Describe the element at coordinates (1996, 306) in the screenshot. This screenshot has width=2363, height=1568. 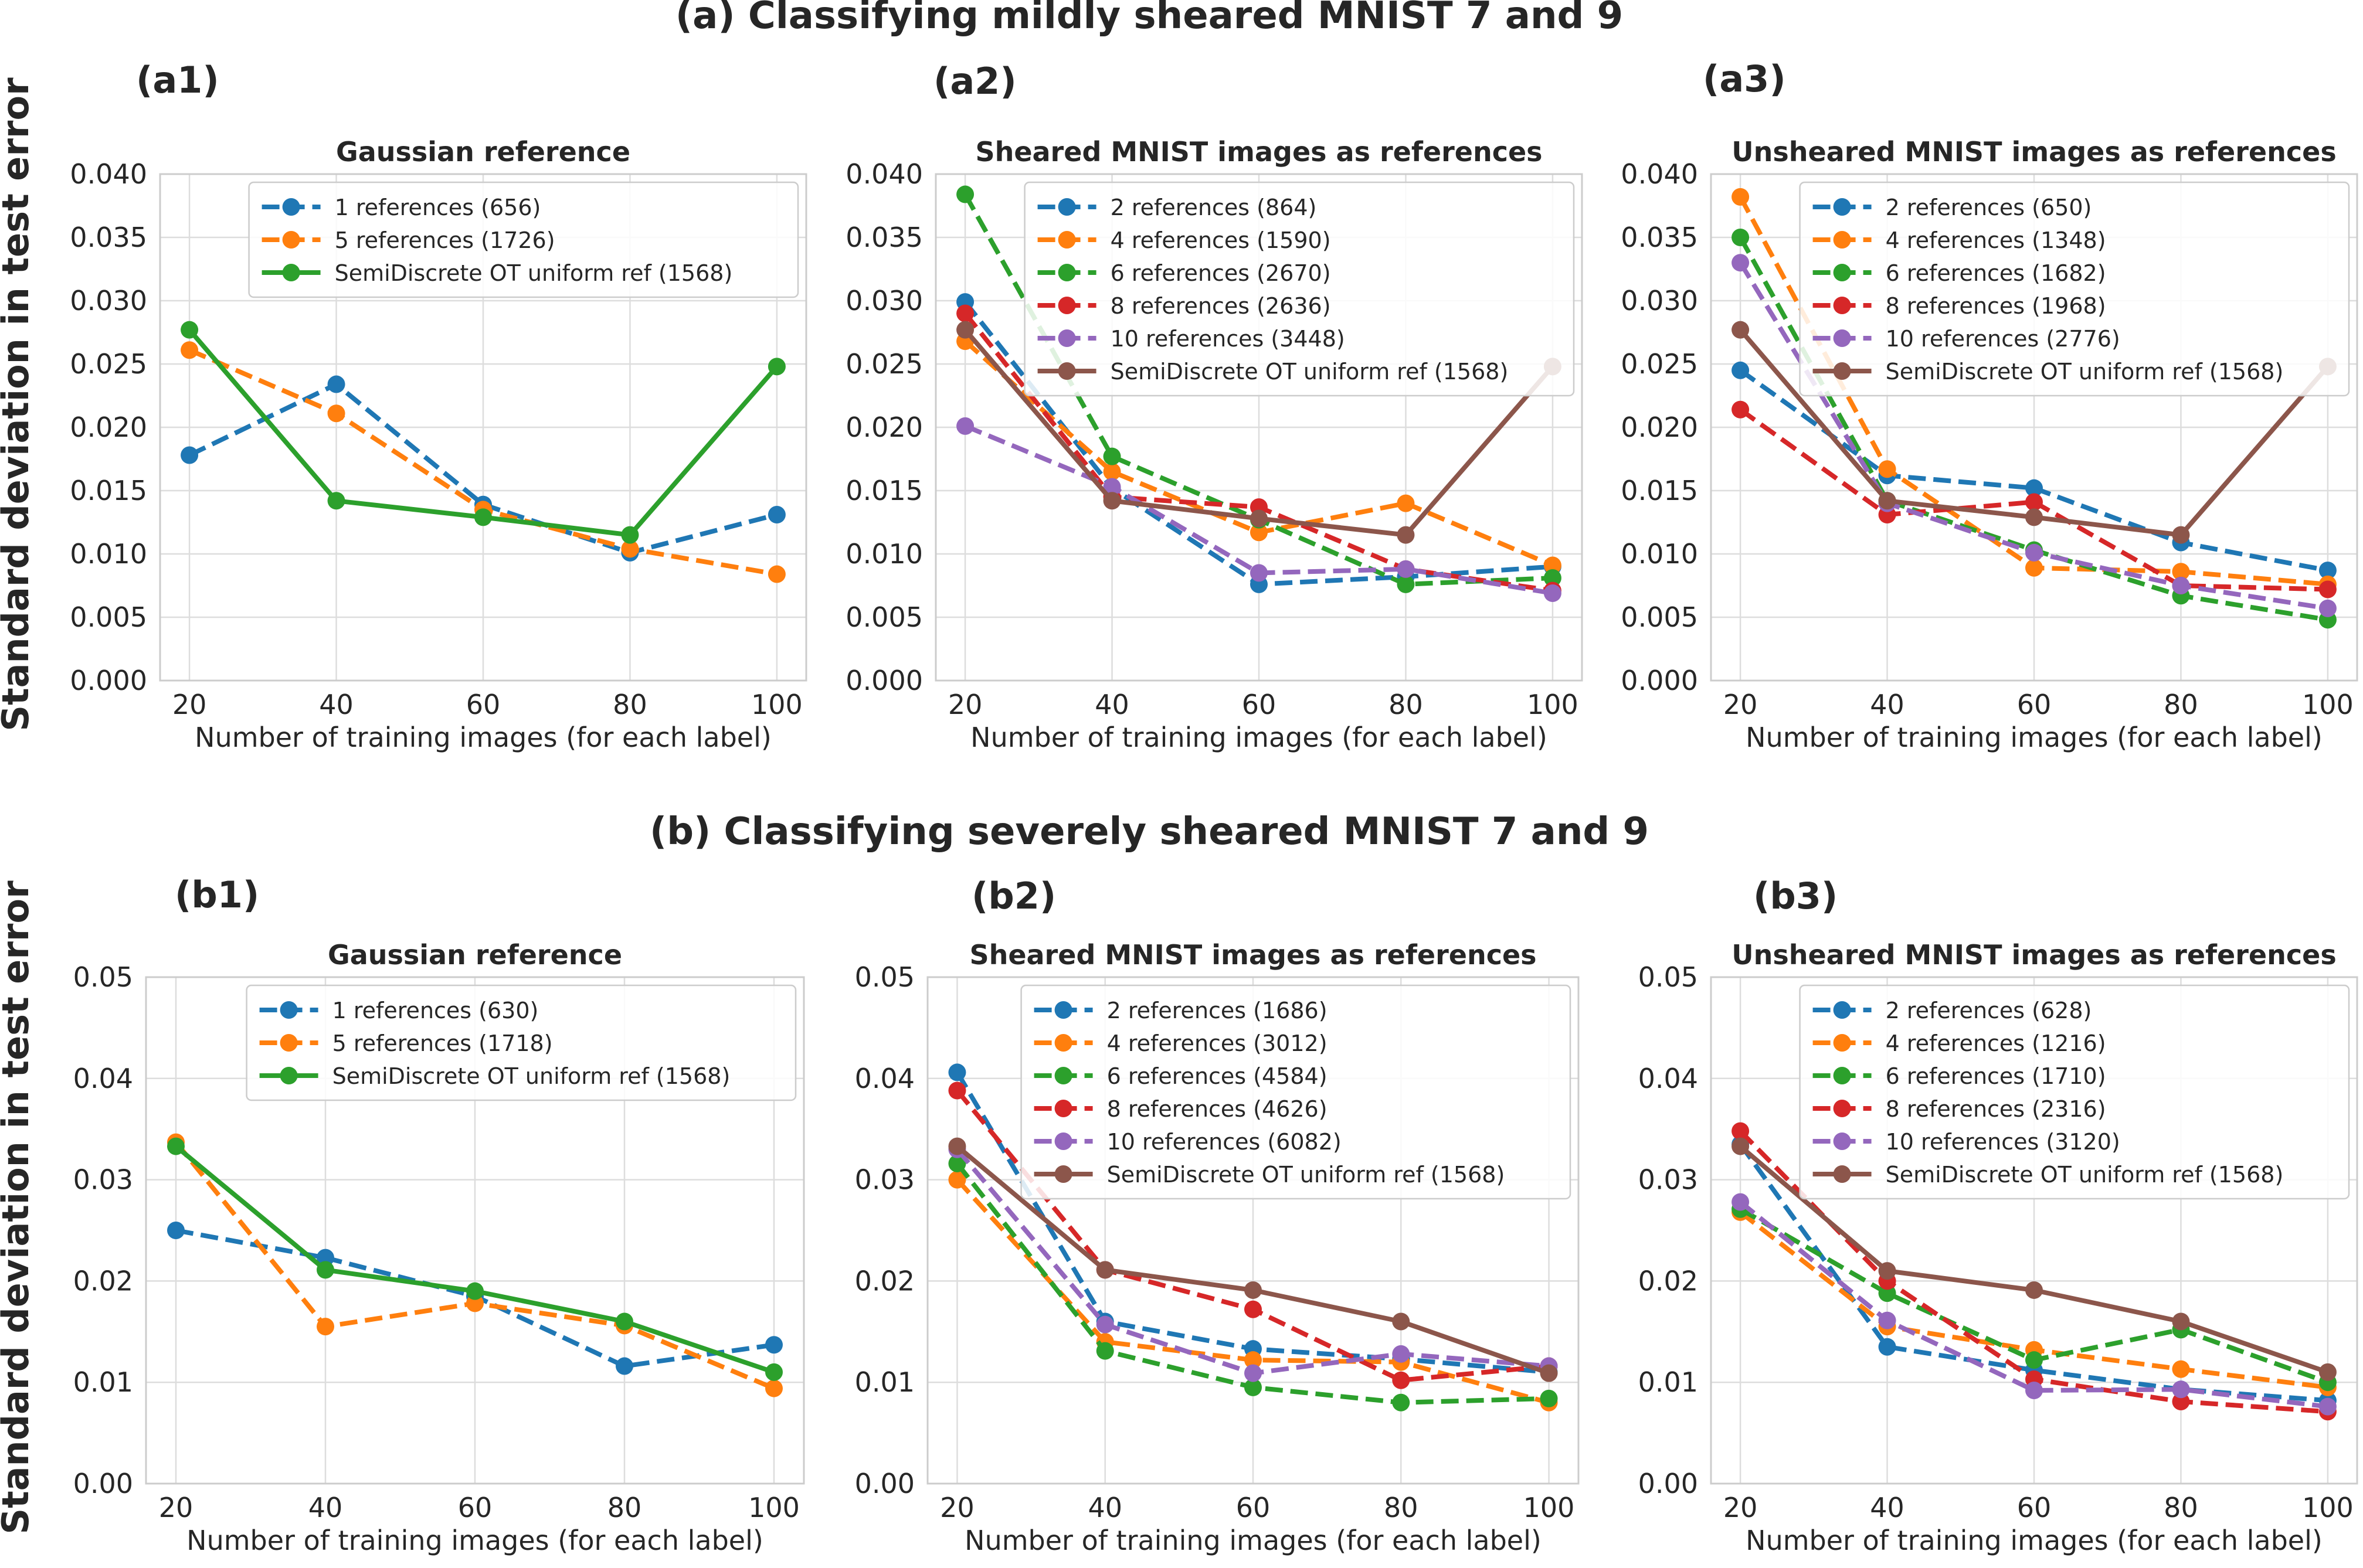
I see `legend-entry-label: 8 references (1968)` at that location.